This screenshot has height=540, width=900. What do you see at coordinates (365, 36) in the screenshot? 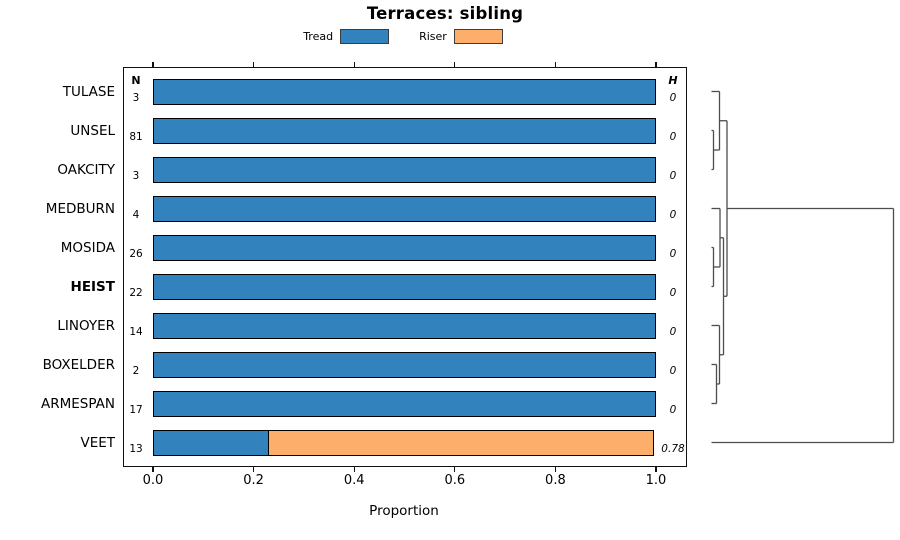
I see `legend-swatch-tread` at bounding box center [365, 36].